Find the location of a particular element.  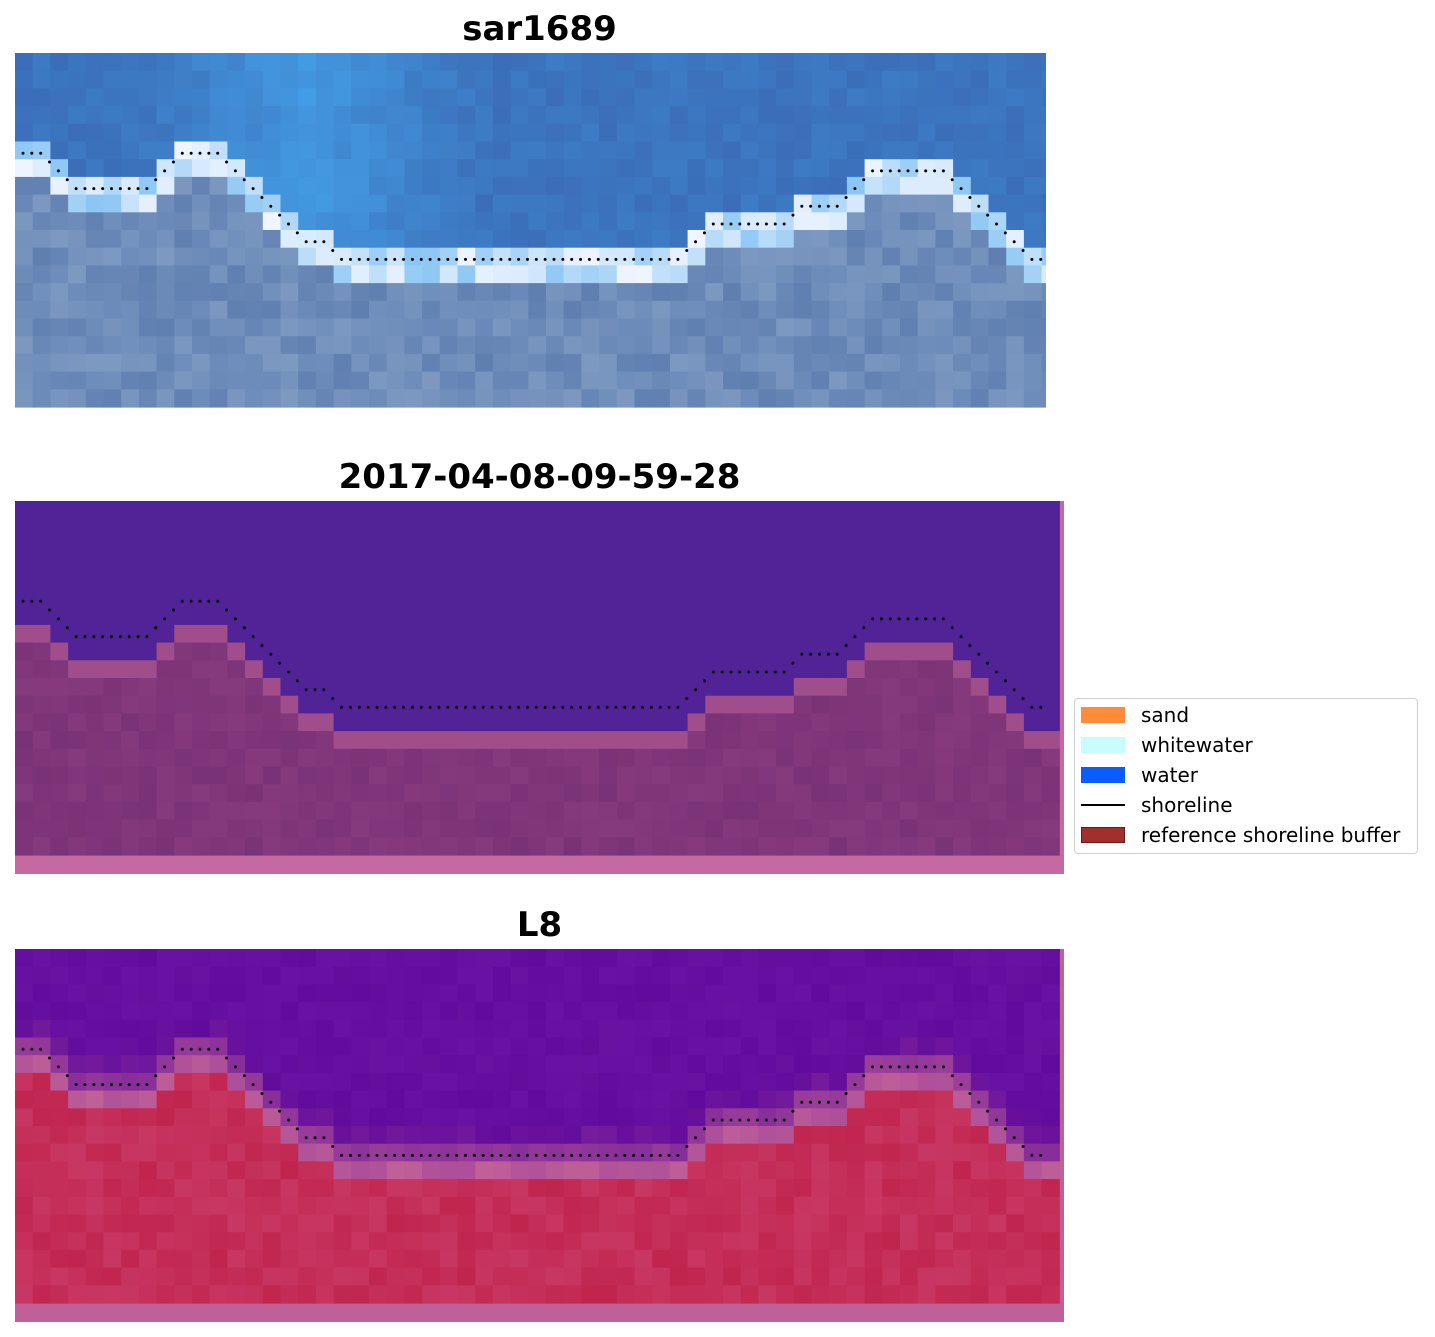

legend-label: shoreline is located at coordinates (1187, 805).